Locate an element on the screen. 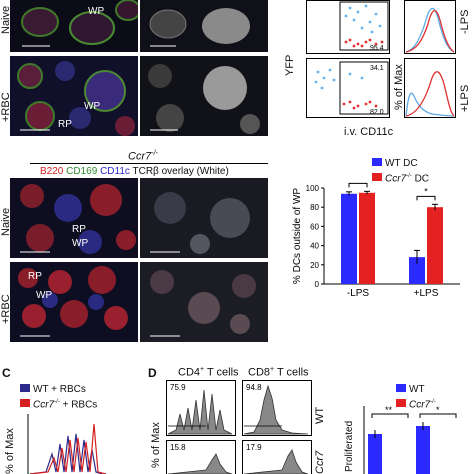 This screenshot has height=474, width=474. row-label-naive-ccr7: Naive is located at coordinates (6, 221).